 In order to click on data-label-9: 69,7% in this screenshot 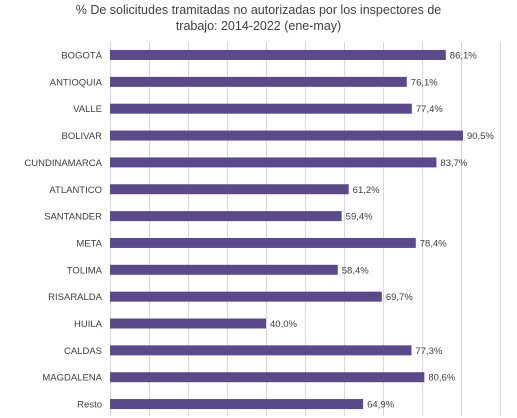, I will do `click(399, 297)`.